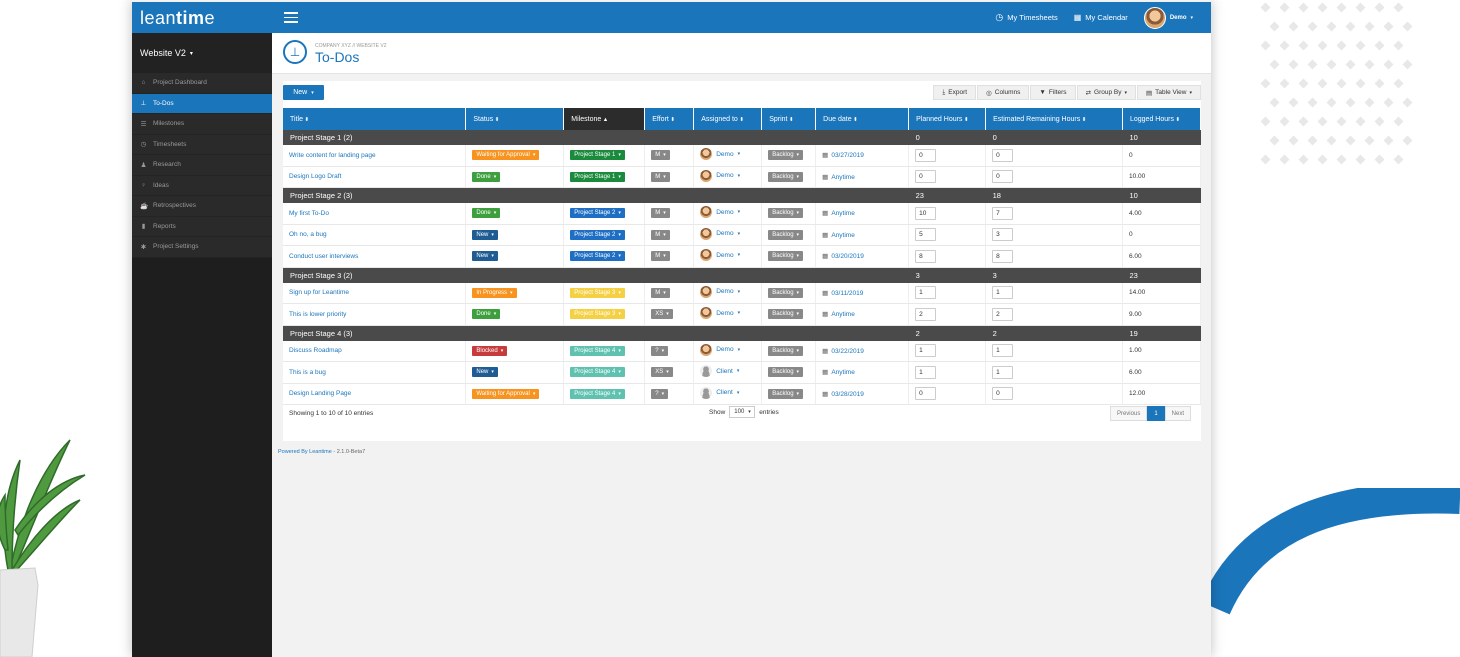 The image size is (1460, 657). What do you see at coordinates (305, 452) in the screenshot?
I see `leantime-link: Powered By Leantime` at bounding box center [305, 452].